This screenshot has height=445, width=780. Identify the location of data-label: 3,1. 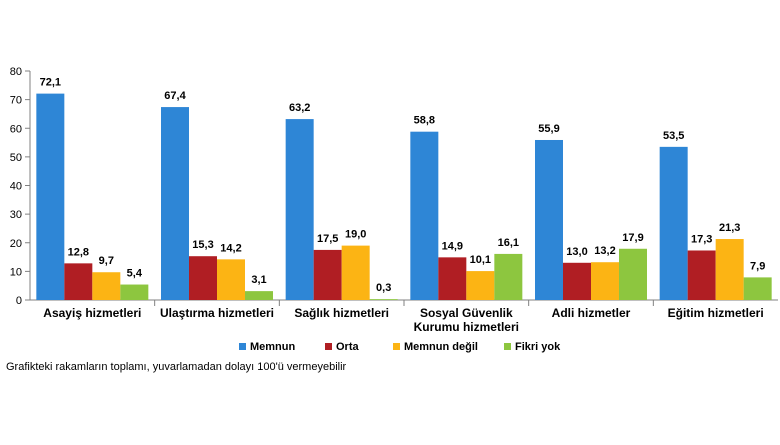
(258, 280).